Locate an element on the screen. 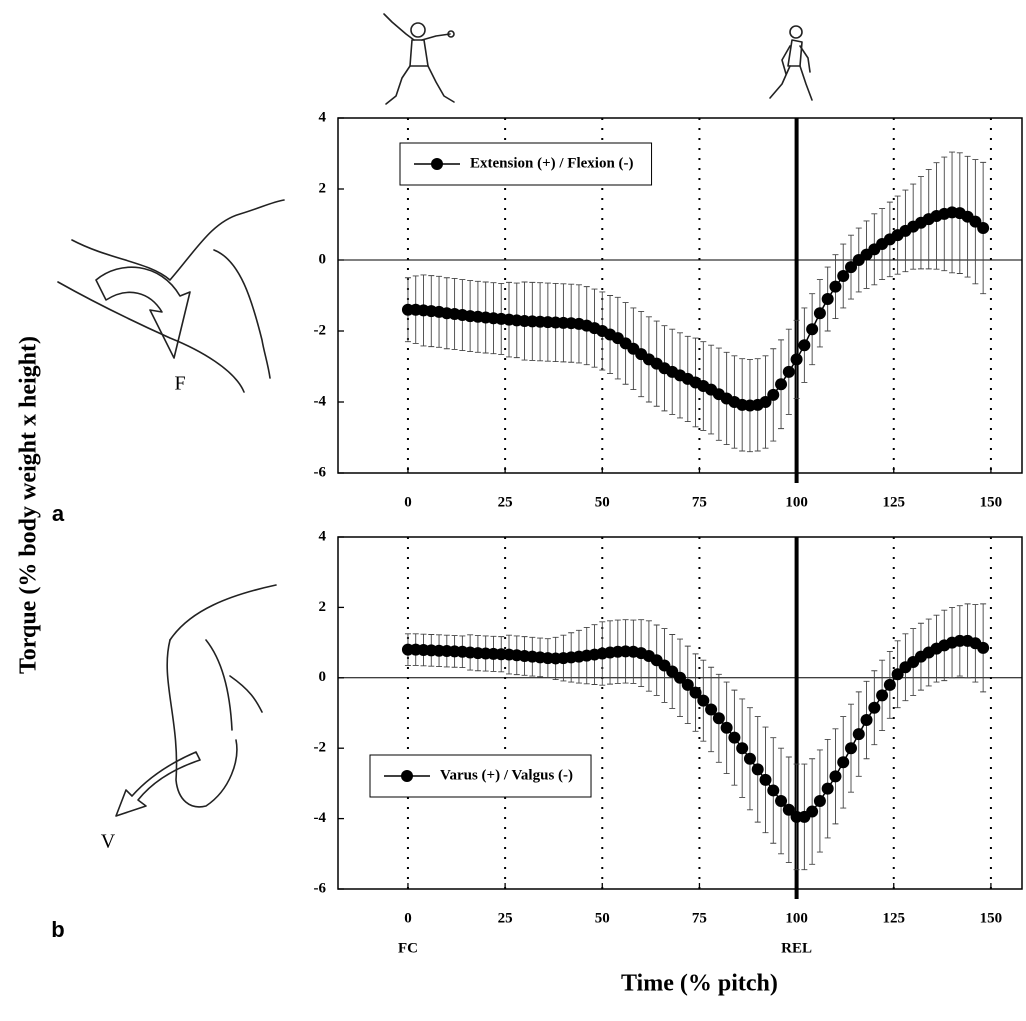 The image size is (1026, 1021). legend-label: Varus (+) / Valgus (-) is located at coordinates (506, 775).